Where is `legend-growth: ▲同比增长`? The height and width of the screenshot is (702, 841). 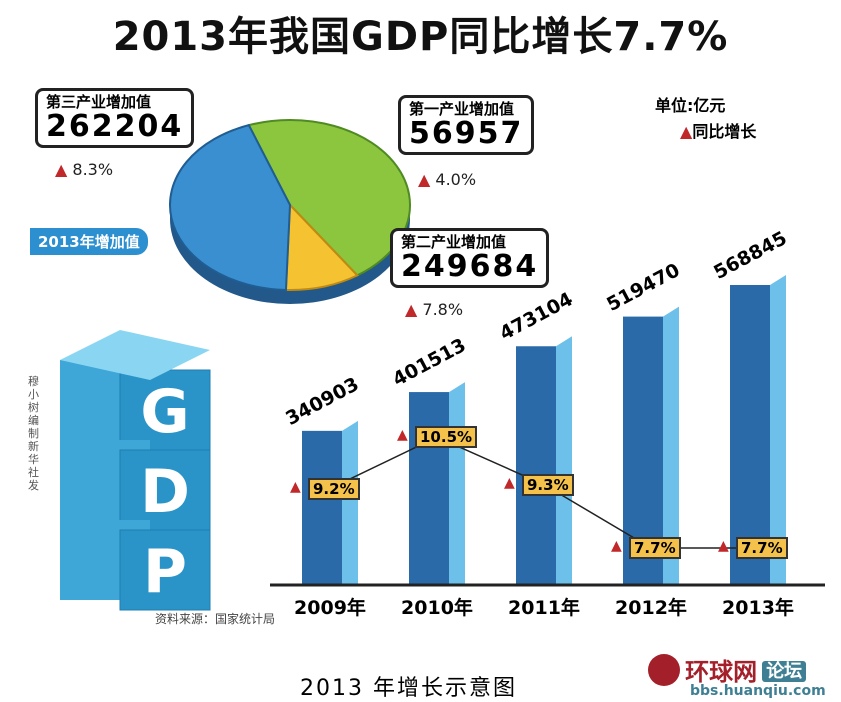
legend-growth: ▲同比增长 is located at coordinates (718, 131).